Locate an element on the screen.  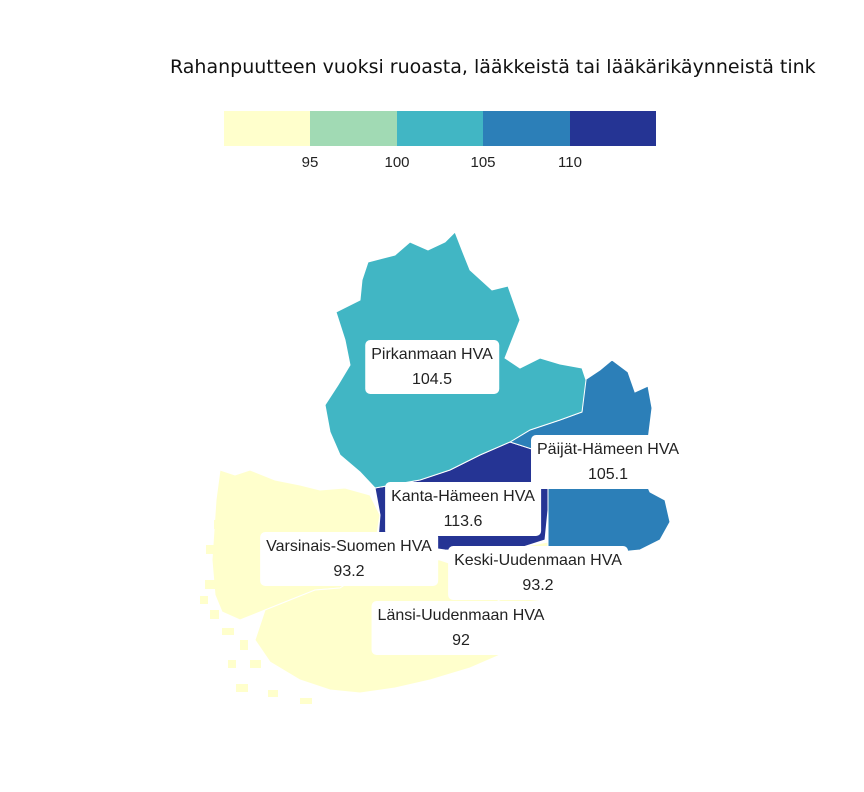
region-name: Pirkanmaan HVA is located at coordinates (432, 354).